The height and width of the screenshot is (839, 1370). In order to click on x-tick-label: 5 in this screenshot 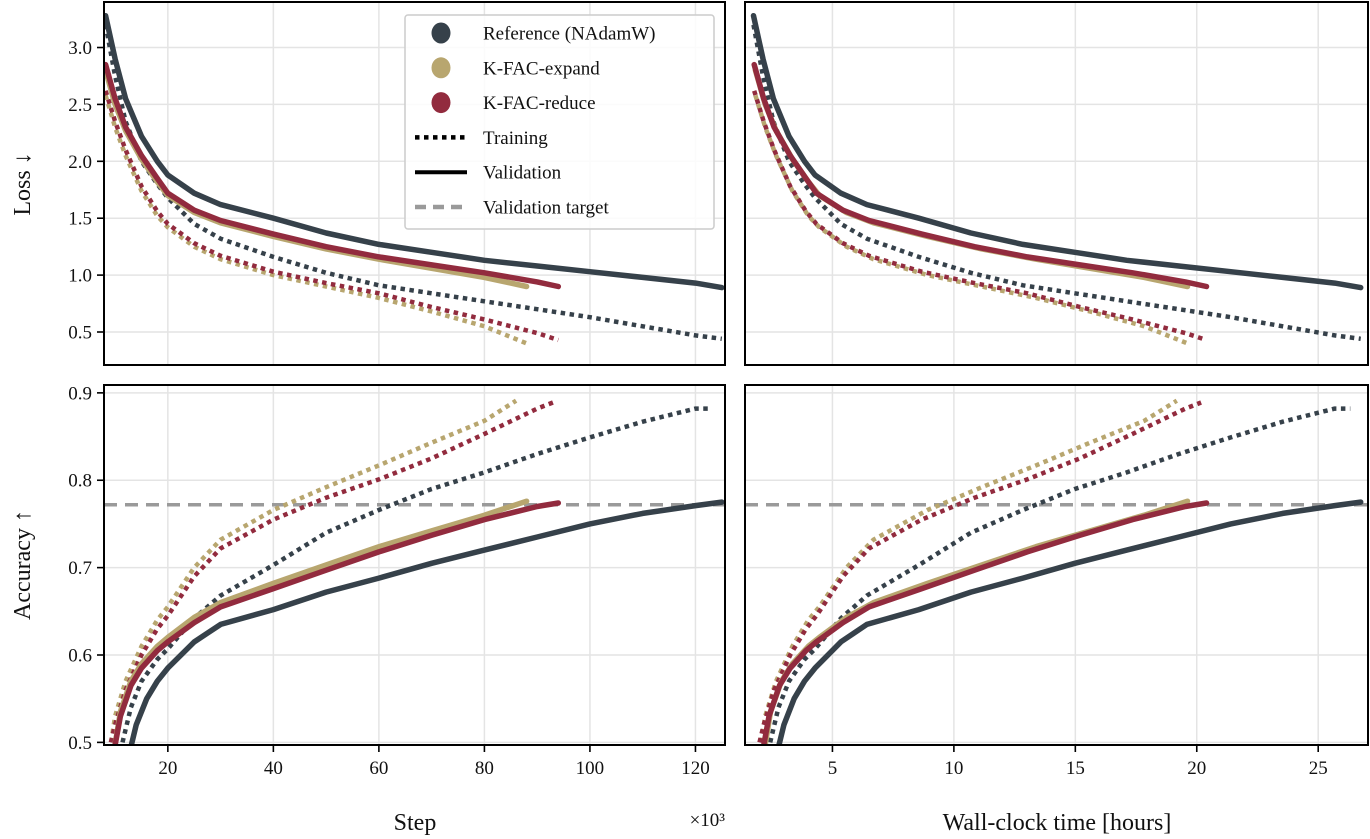, I will do `click(833, 768)`.